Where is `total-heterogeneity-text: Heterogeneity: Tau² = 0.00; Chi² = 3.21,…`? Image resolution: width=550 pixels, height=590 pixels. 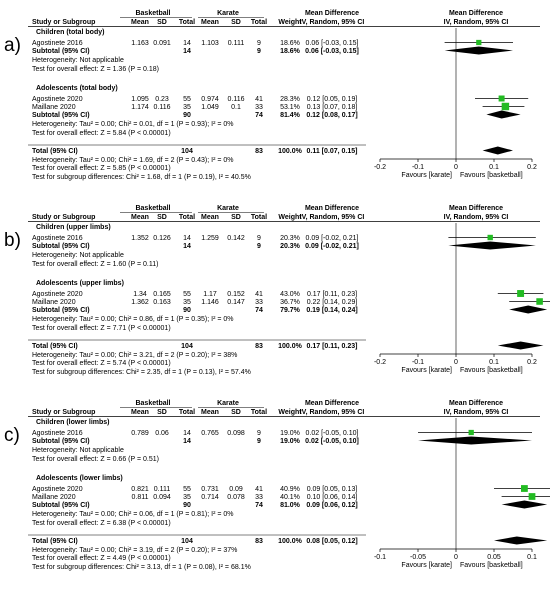 total-heterogeneity-text: Heterogeneity: Tau² = 0.00; Chi² = 3.21,… is located at coordinates (134, 355).